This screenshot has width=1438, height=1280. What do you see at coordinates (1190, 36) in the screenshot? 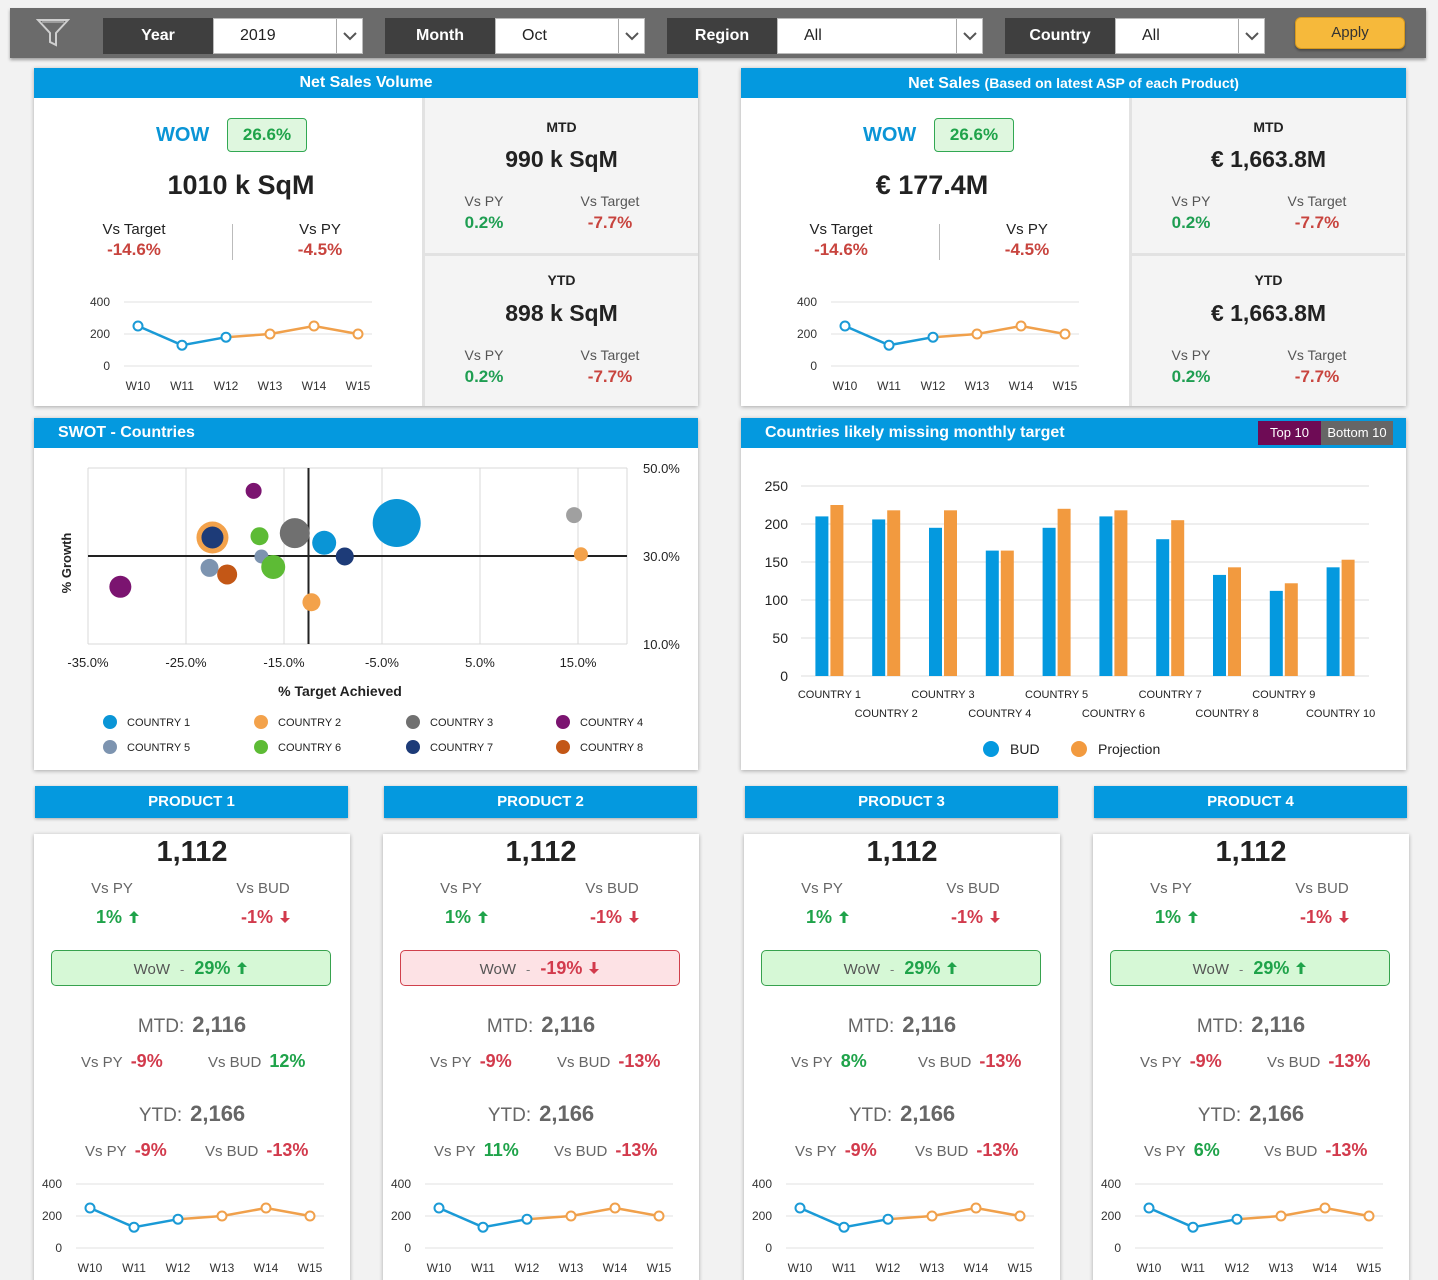
I see `country-select: All` at bounding box center [1190, 36].